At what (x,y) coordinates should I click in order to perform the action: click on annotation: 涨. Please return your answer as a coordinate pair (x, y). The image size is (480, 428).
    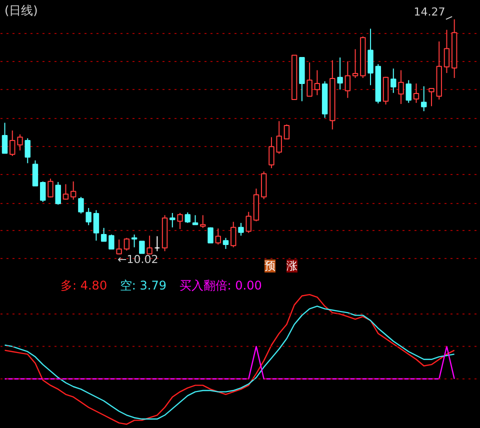
    Looking at the image, I should click on (292, 266).